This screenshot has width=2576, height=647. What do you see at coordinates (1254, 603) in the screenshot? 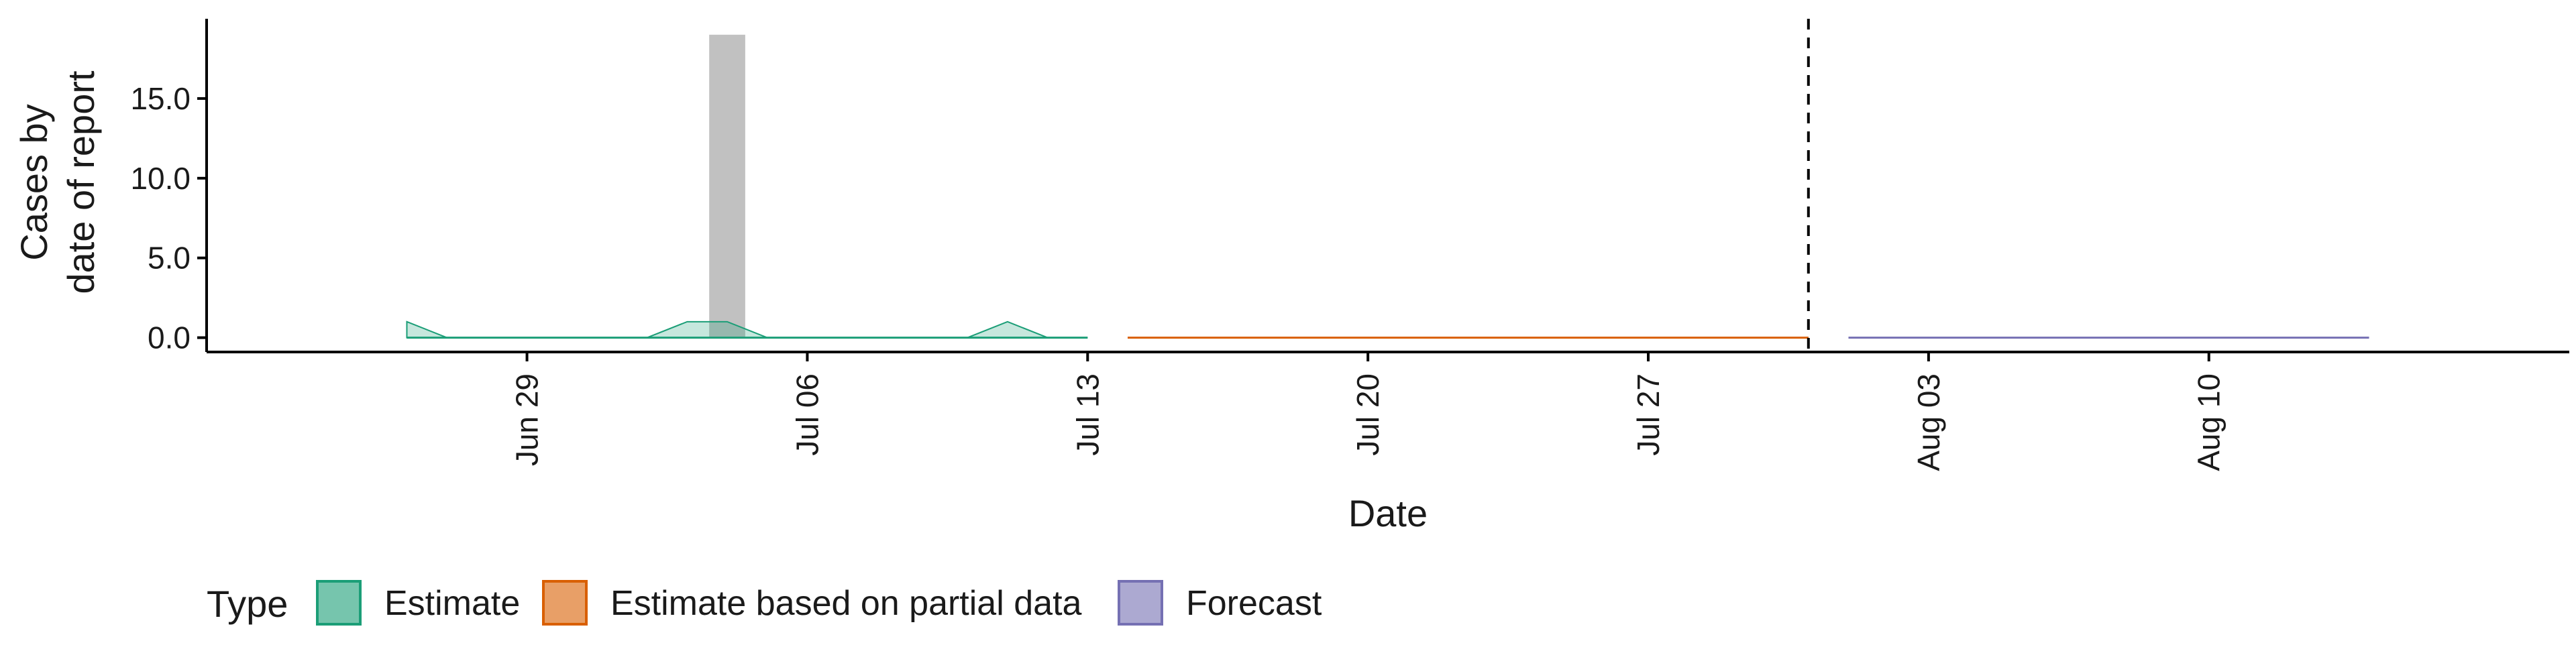
I see `legend-label-forecast: Forecast` at bounding box center [1254, 603].